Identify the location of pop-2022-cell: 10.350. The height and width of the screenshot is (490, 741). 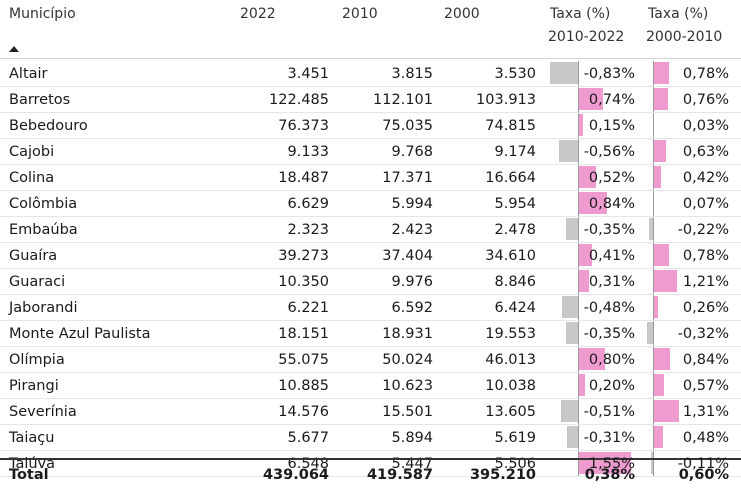
(303, 282).